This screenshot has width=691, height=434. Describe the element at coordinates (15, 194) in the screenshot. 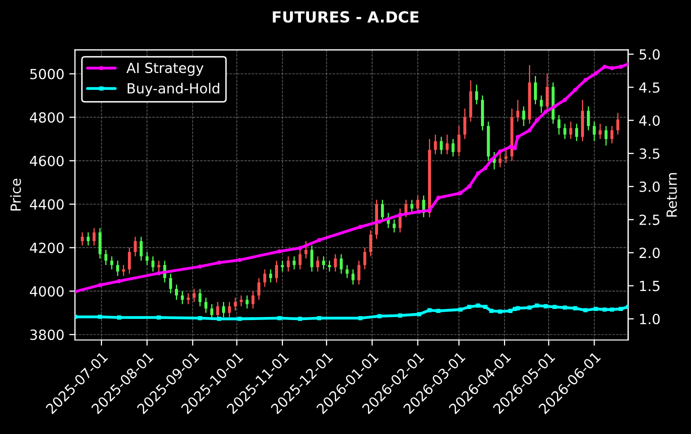

I see `y-axis-title: Price` at that location.